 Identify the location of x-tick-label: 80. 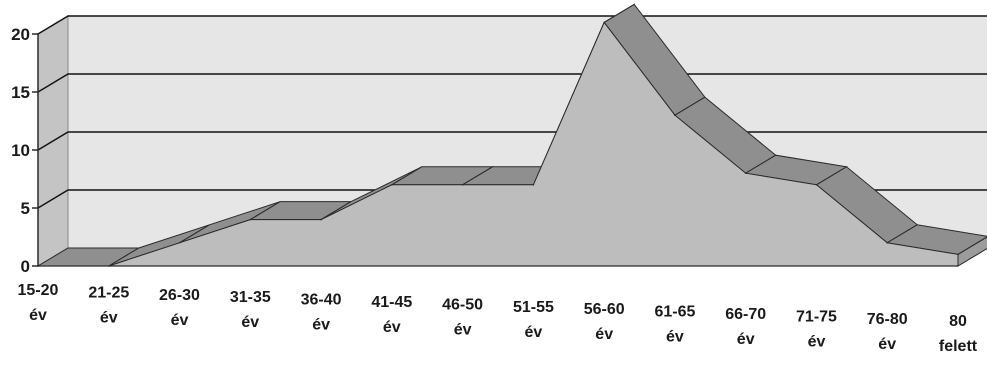
(958, 321).